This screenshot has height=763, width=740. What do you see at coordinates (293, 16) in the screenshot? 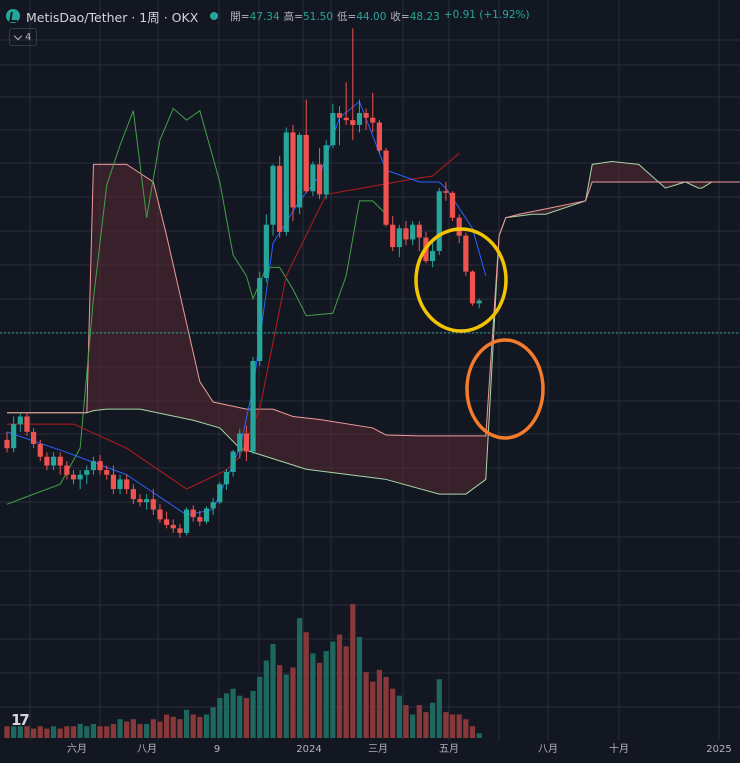
I see `high-label: 高=` at bounding box center [293, 16].